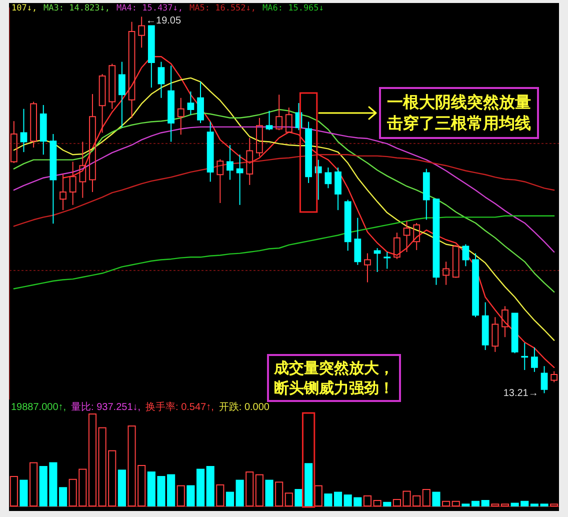  Describe the element at coordinates (150, 8) in the screenshot. I see `text: MA4: 15.437↓,` at that location.